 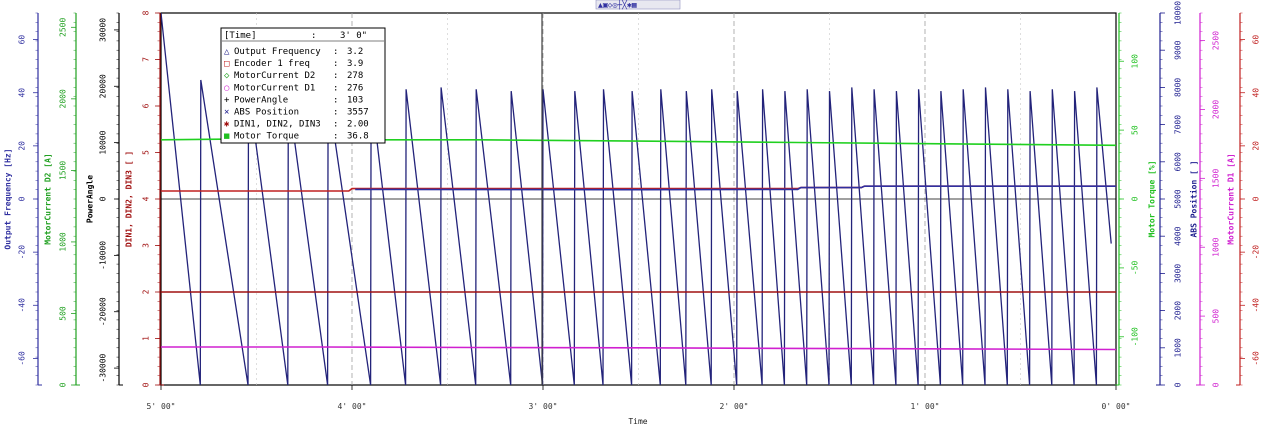 I want to click on x-tick-label-3: 2' 00", so click(x=734, y=406).